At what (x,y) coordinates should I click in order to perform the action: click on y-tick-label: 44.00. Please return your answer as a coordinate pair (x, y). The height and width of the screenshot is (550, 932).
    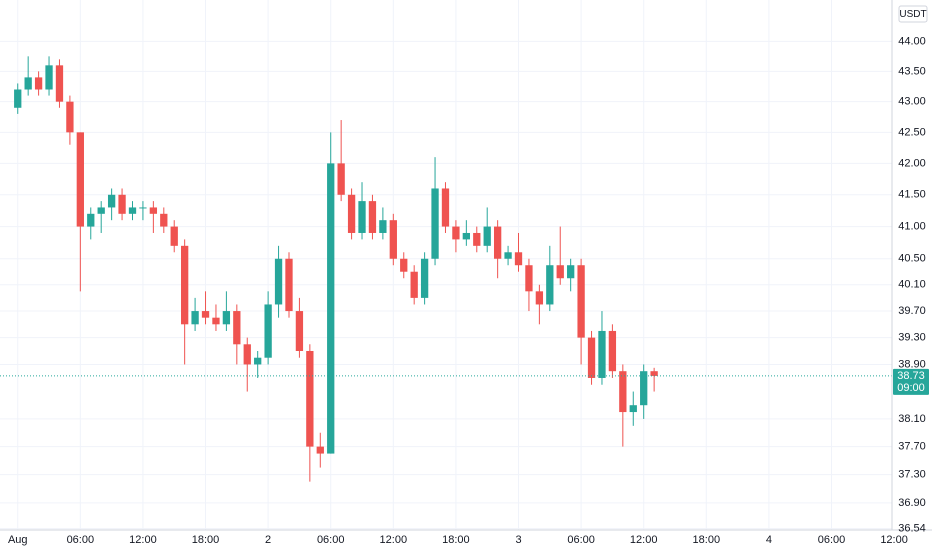
    Looking at the image, I should click on (912, 41).